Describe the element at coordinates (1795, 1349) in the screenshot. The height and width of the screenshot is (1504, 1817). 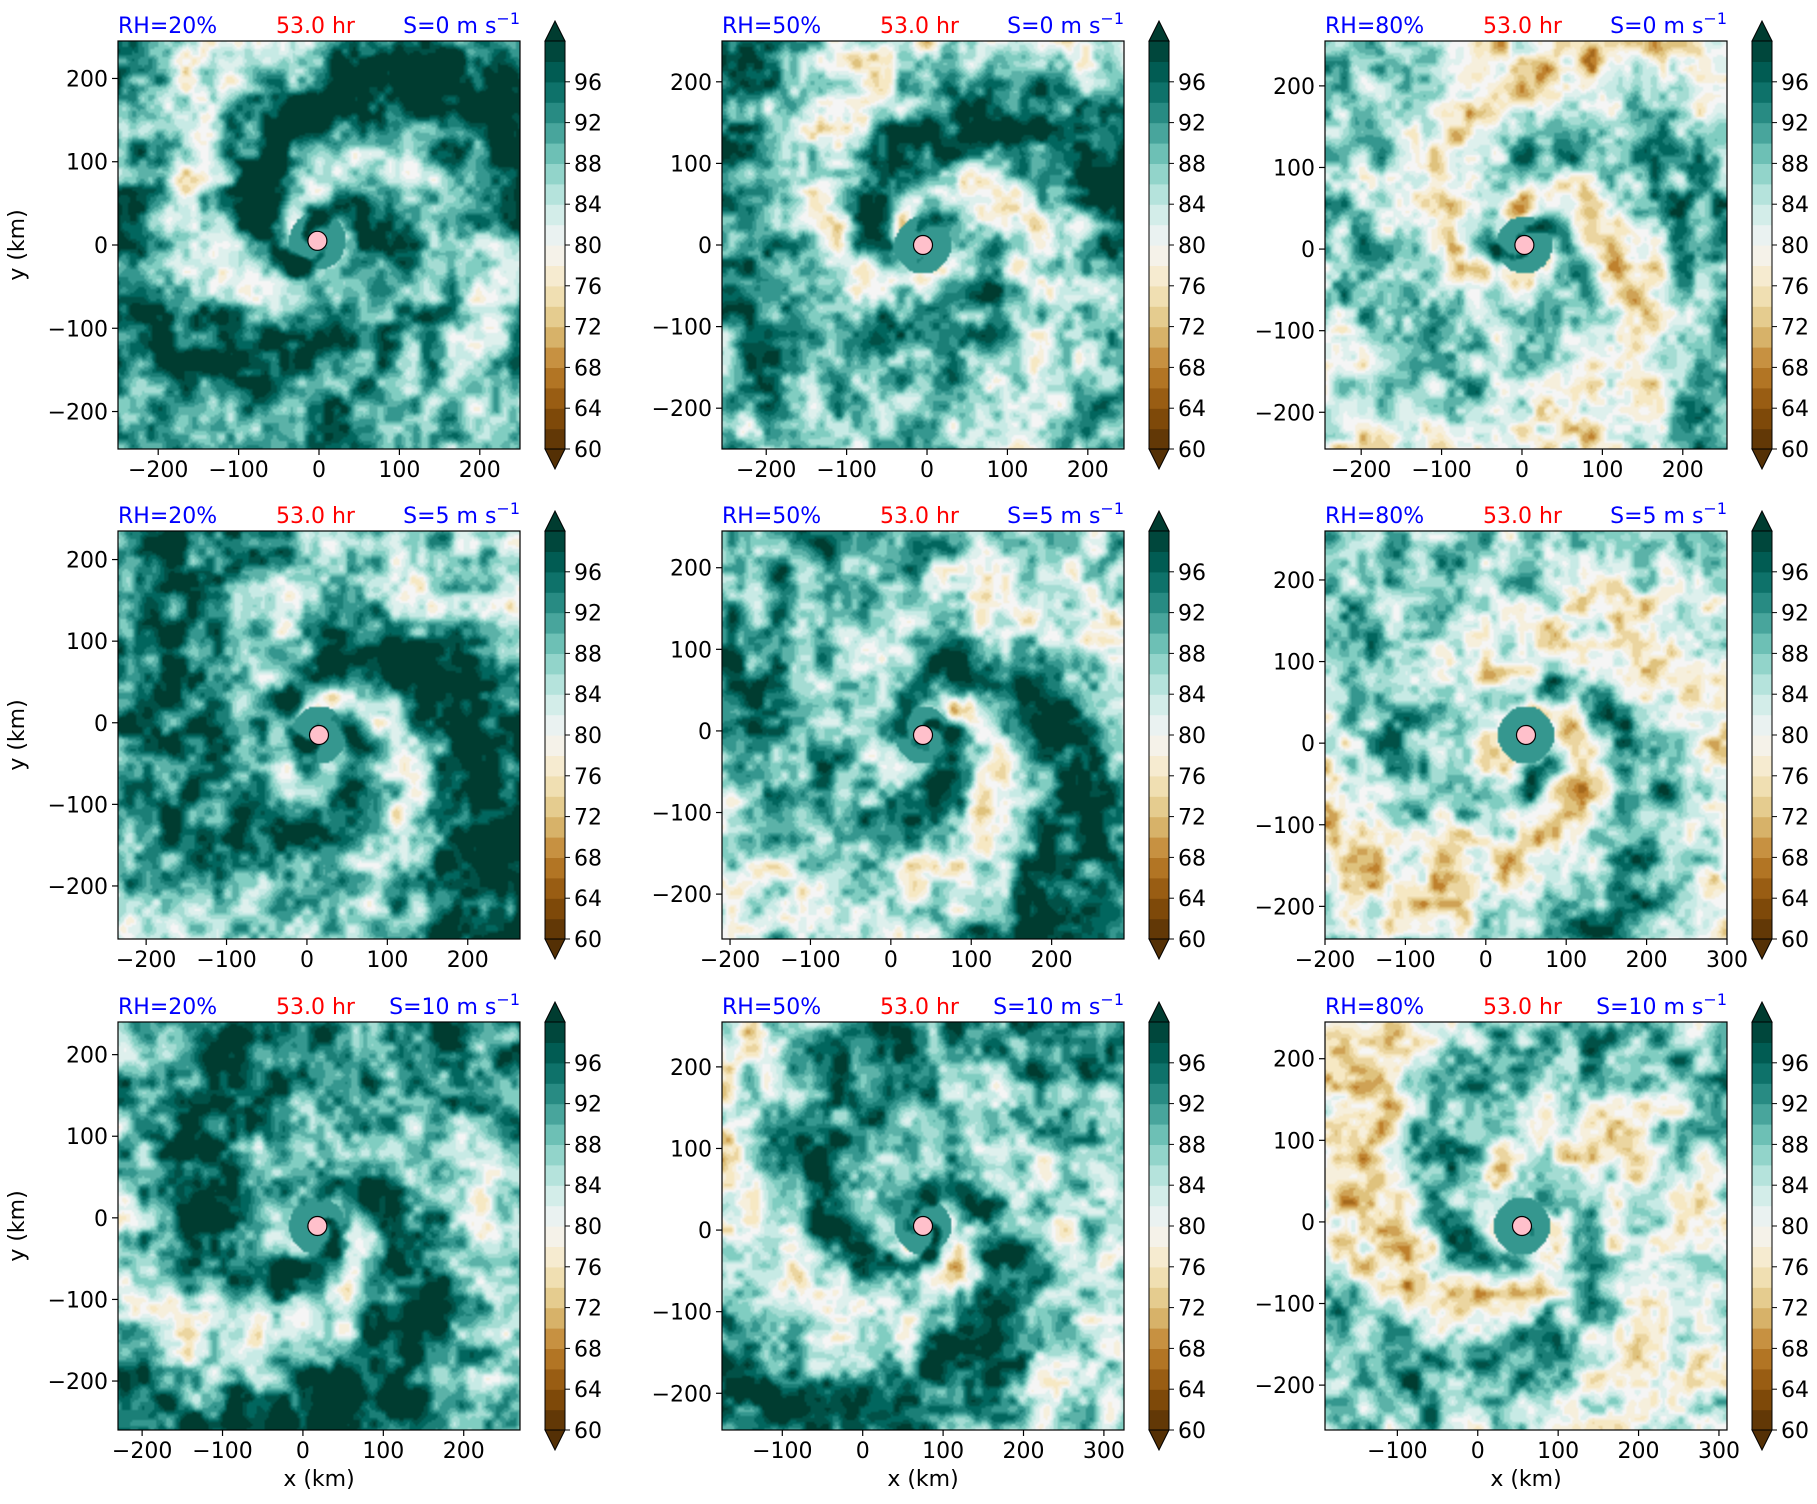
I see `colorbar-tick-label: 68` at that location.